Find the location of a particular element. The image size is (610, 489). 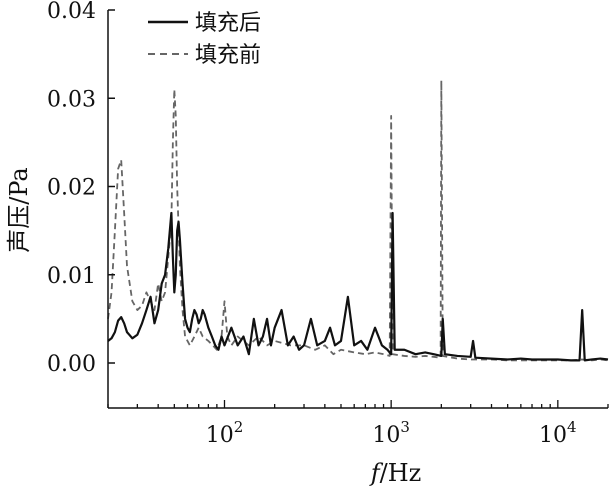

y-ticks: 0.00 0.01 0.02 0.03 0.04 is located at coordinates (81, 188).